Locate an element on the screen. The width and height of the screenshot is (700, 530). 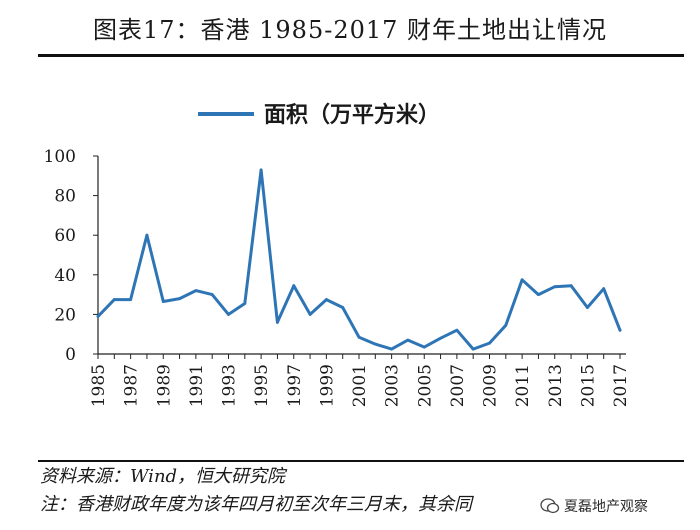
x-tick-label: 2001 is located at coordinates (360, 385).